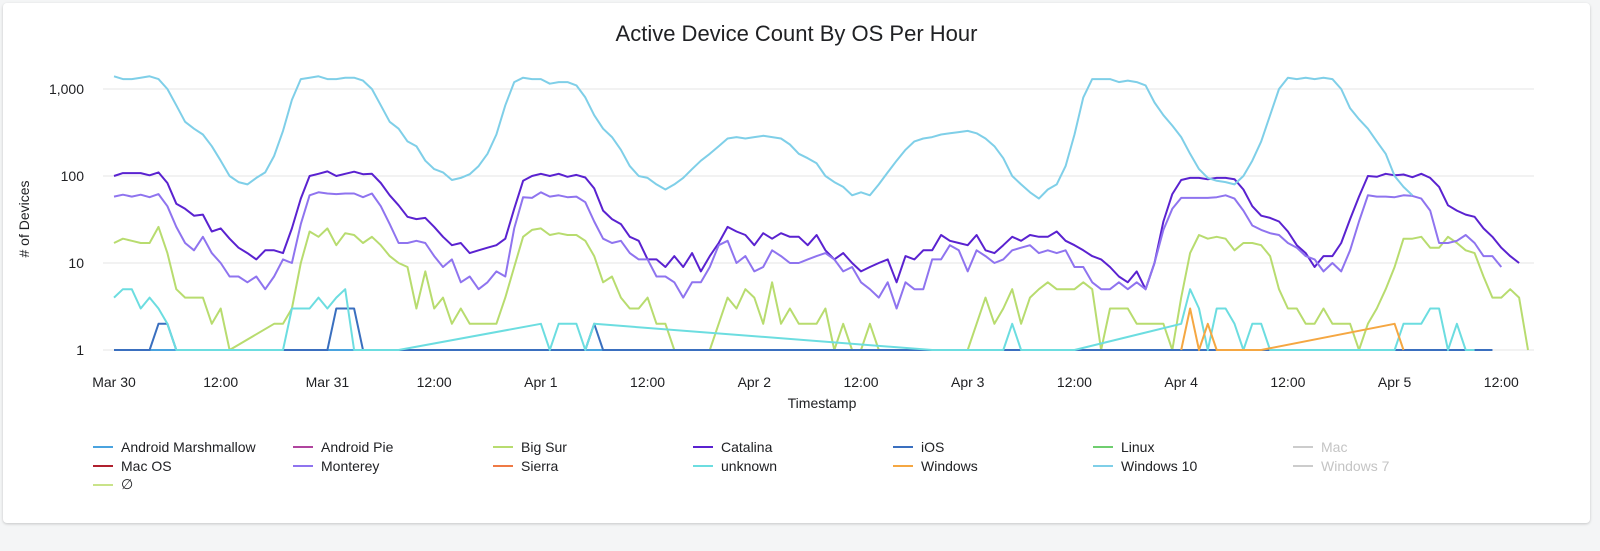 The image size is (1600, 551). Describe the element at coordinates (393, 465) in the screenshot. I see `legend-item-monterey: Monterey` at that location.